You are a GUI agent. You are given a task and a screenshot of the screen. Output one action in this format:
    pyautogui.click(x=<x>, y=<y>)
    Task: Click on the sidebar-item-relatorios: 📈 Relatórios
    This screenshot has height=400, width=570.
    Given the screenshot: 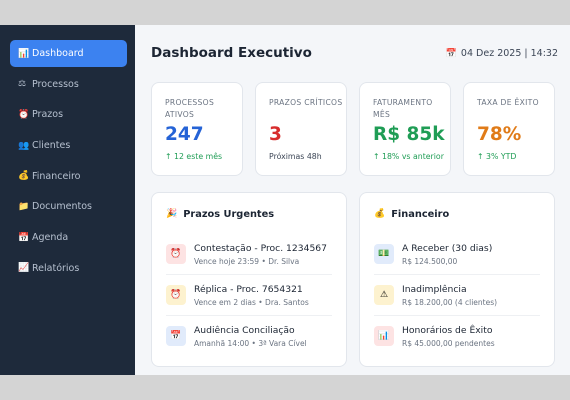 What is the action you would take?
    pyautogui.click(x=68, y=268)
    